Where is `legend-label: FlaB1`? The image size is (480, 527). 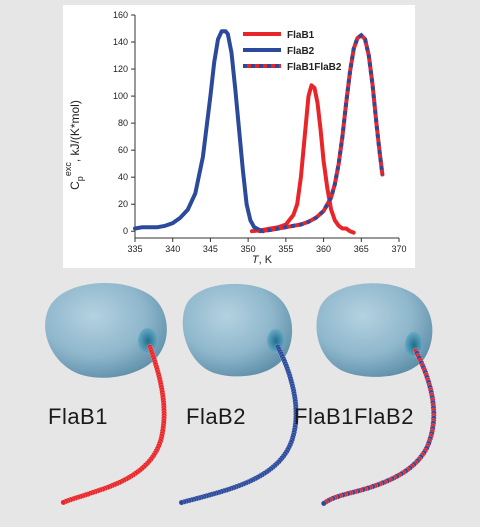
legend-label: FlaB1 is located at coordinates (301, 35).